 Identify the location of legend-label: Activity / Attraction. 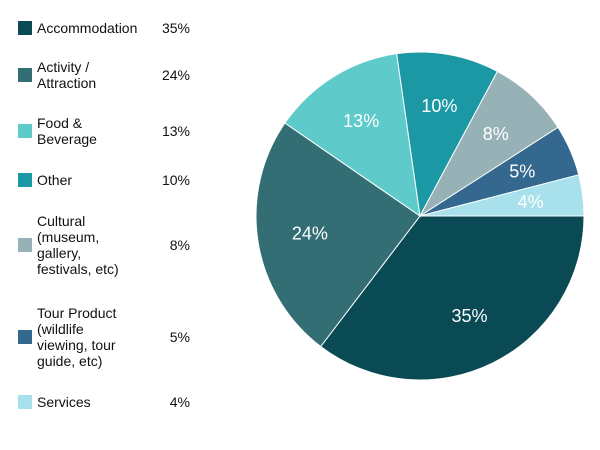
(67, 75).